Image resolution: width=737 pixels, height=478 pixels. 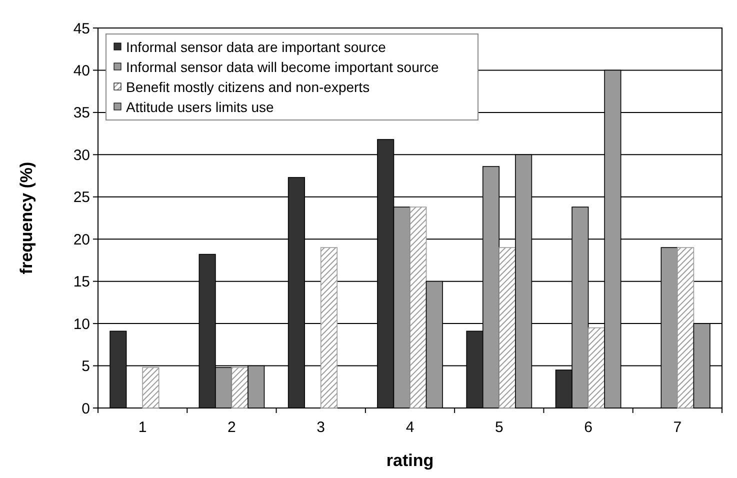 What do you see at coordinates (410, 427) in the screenshot?
I see `x-tick-label: 4` at bounding box center [410, 427].